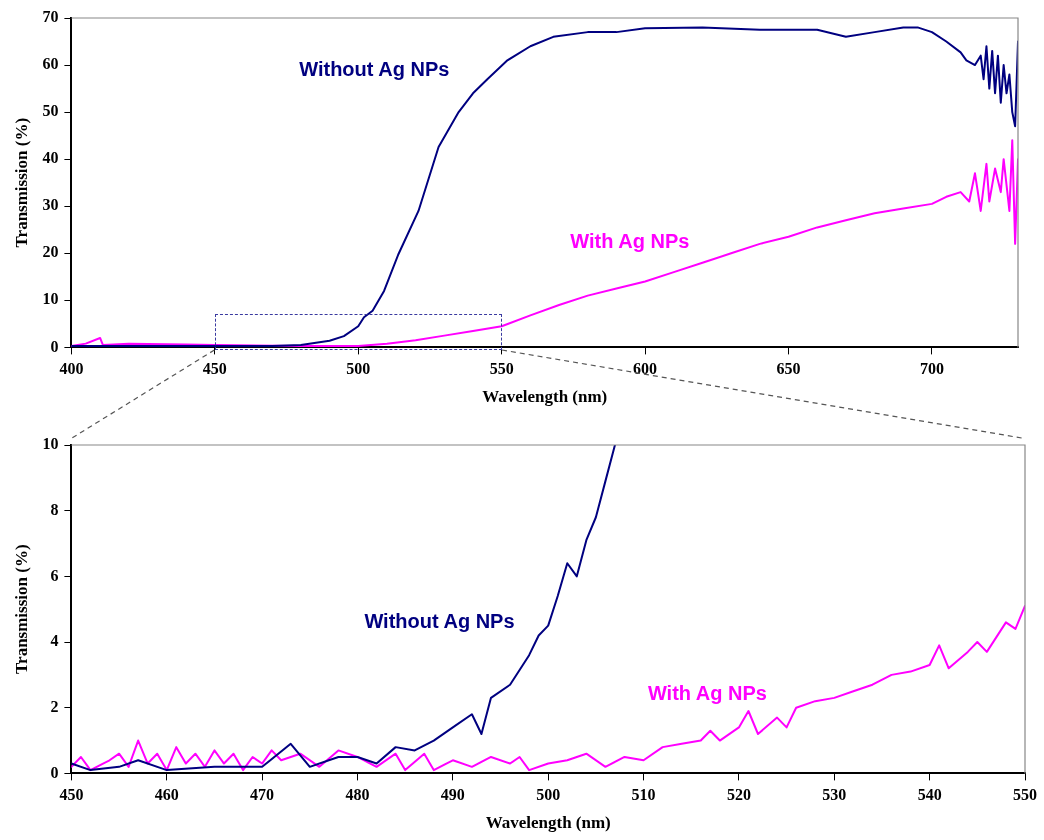 This screenshot has width=1044, height=840. I want to click on x-tick-label: 460, so click(166, 795).